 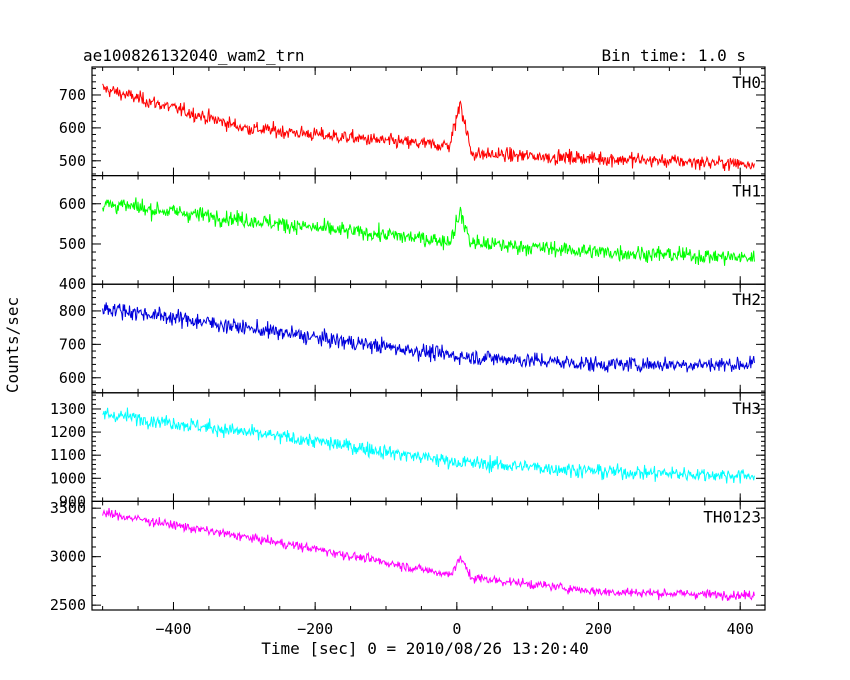 What do you see at coordinates (428, 127) in the screenshot?
I see `series-th0-line` at bounding box center [428, 127].